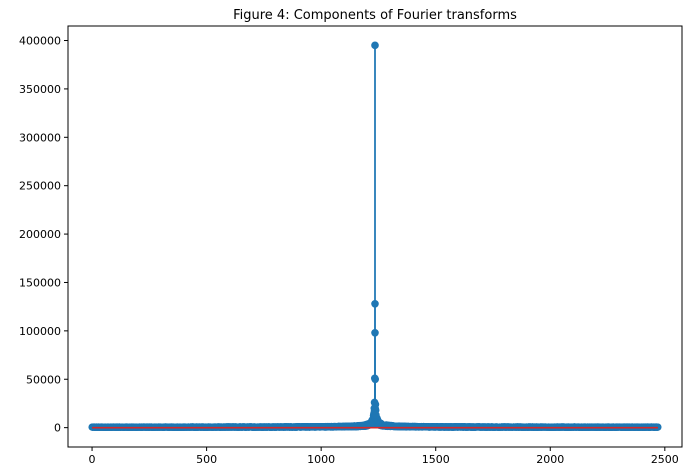  What do you see at coordinates (550, 459) in the screenshot?
I see `x-tick-label: 2000` at bounding box center [550, 459].